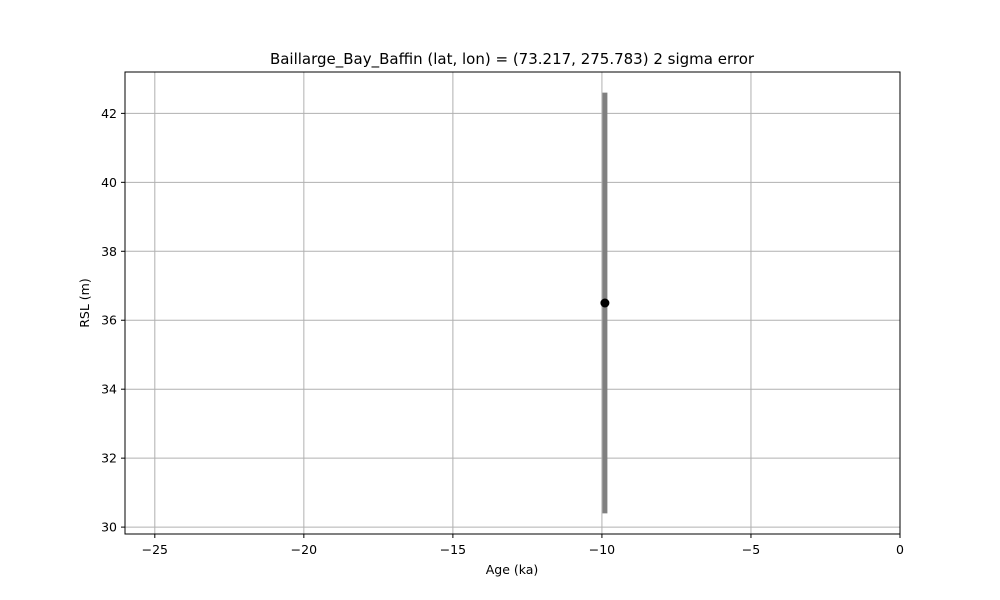 Image resolution: width=1000 pixels, height=600 pixels. What do you see at coordinates (512, 569) in the screenshot?
I see `x-axis-label: Age (ka)` at bounding box center [512, 569].